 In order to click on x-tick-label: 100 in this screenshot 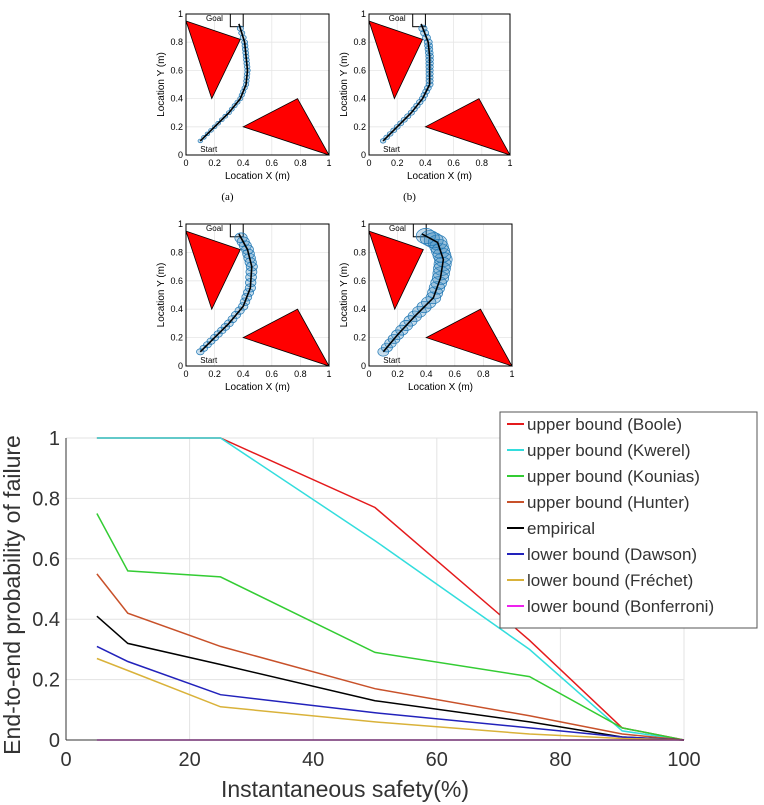, I will do `click(683, 760)`.